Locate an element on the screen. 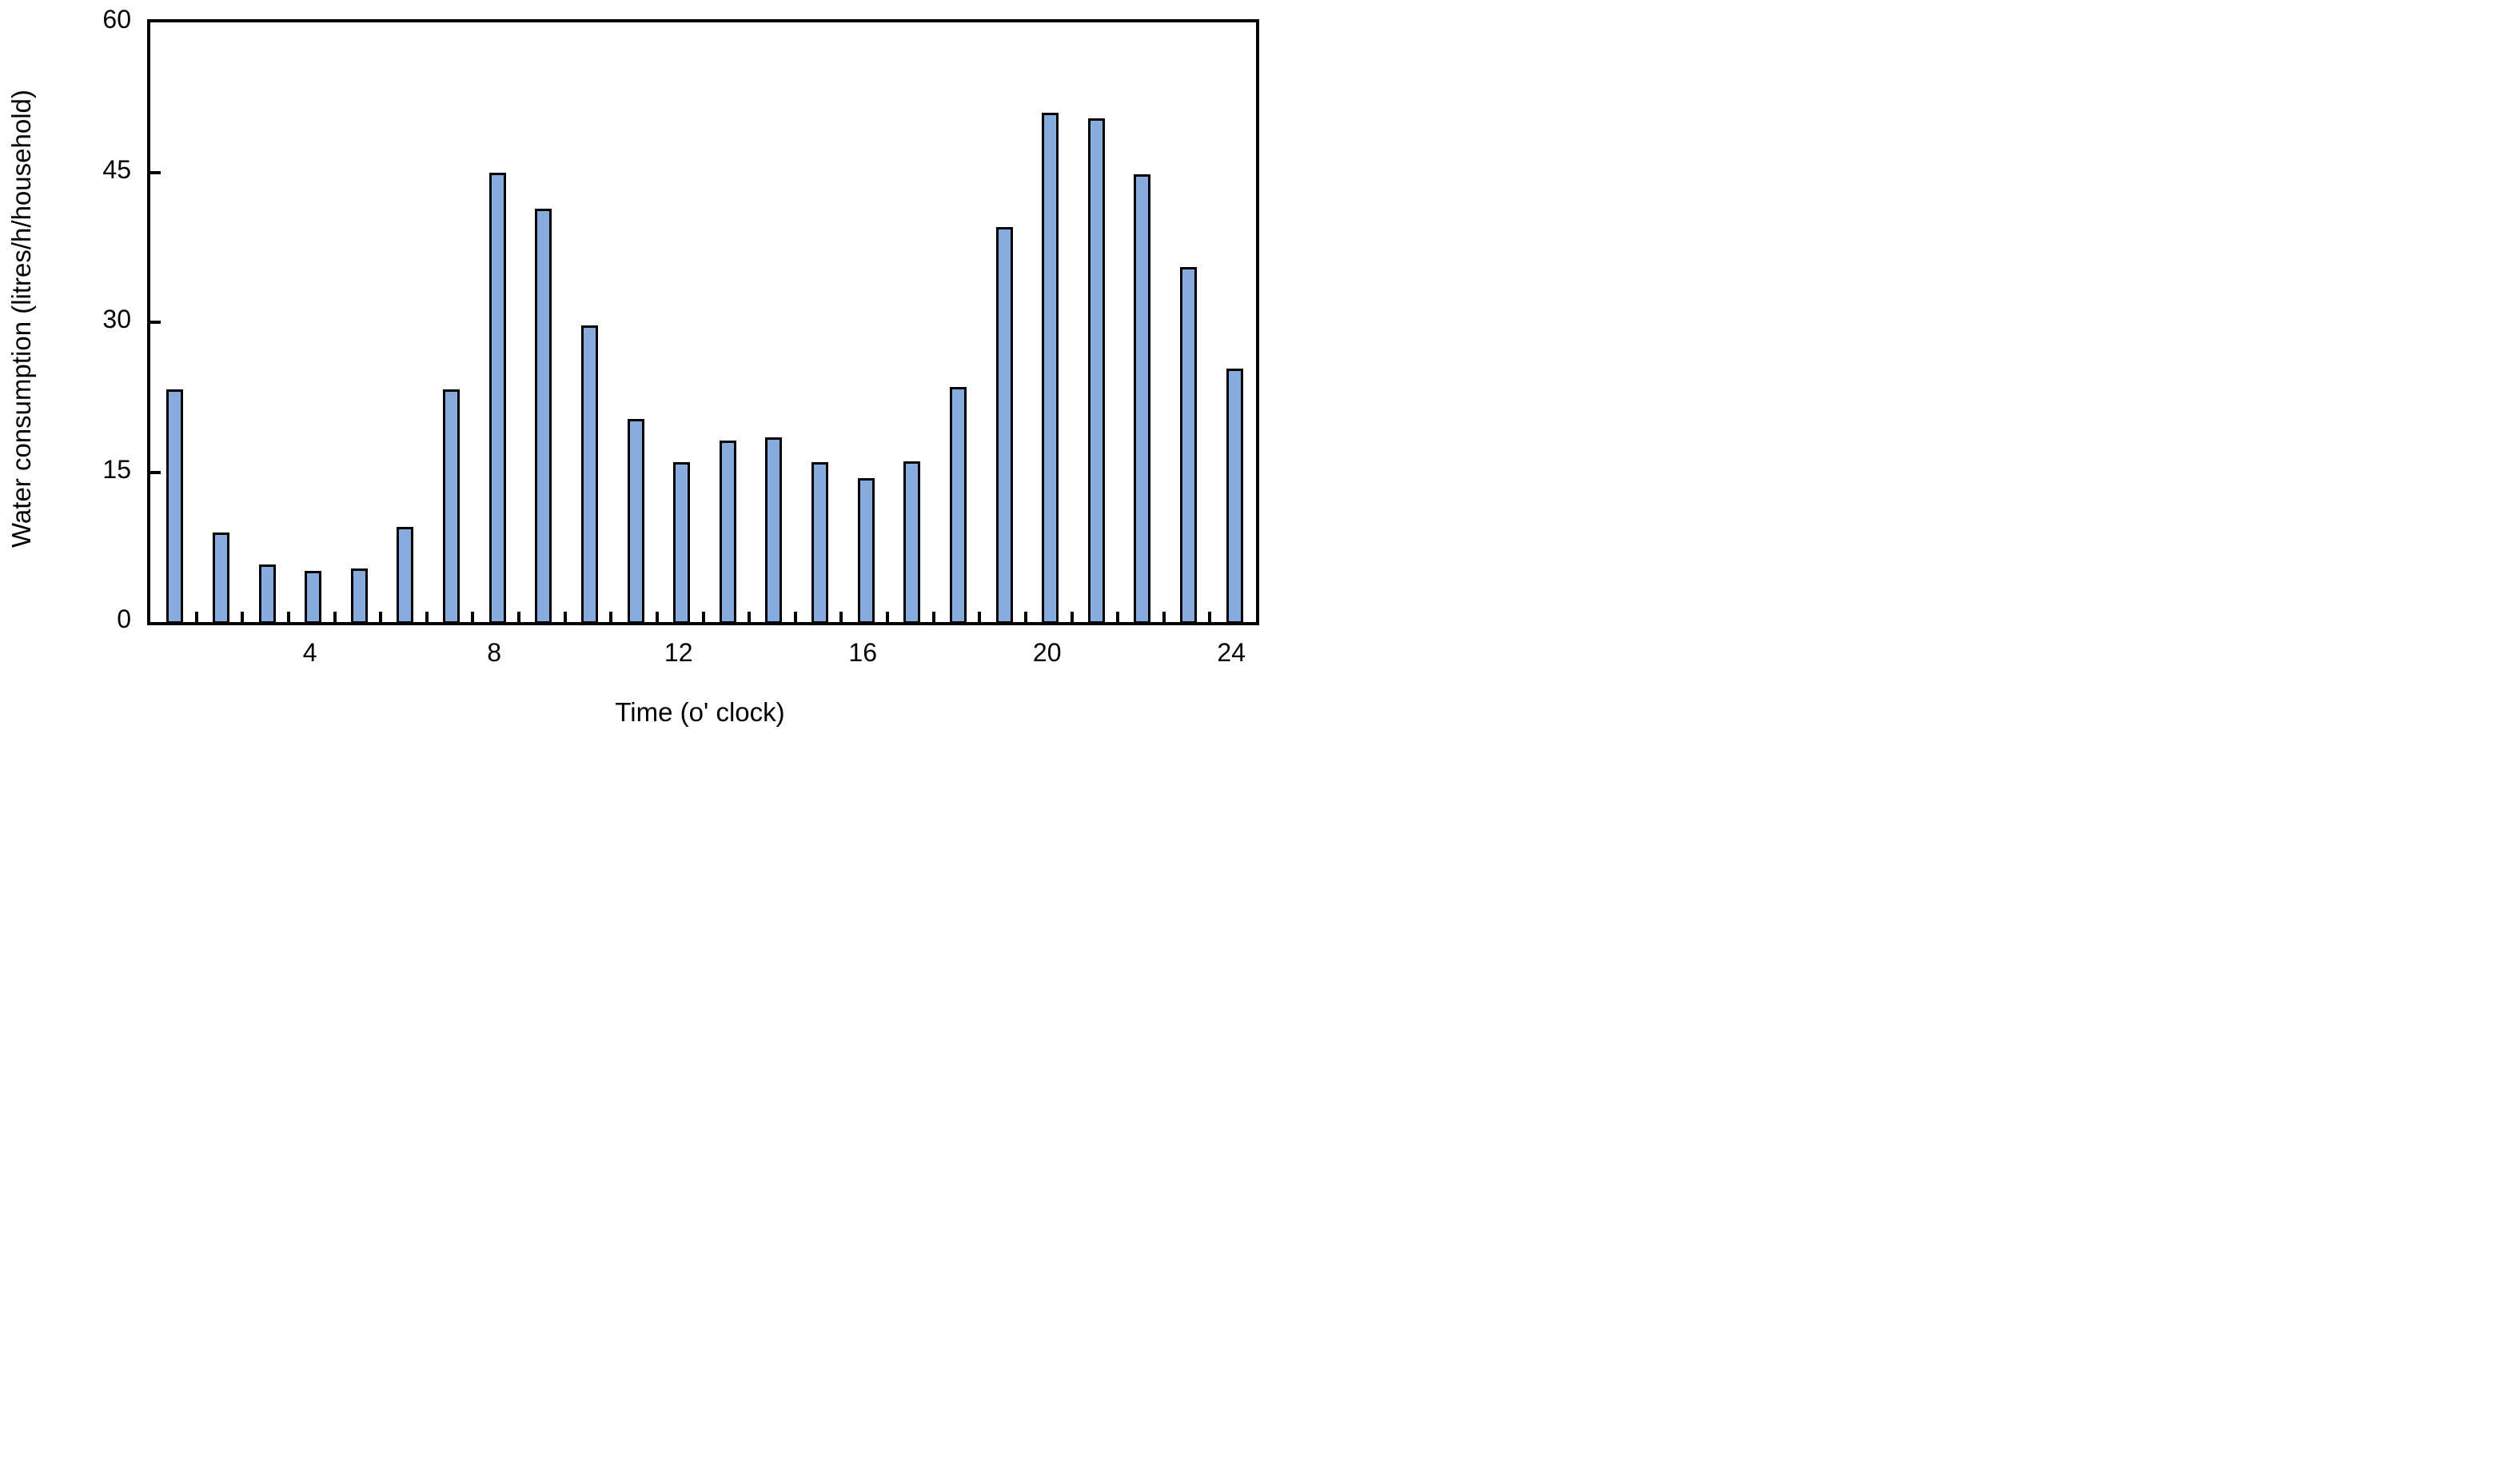 The height and width of the screenshot is (1484, 2520). y-tick-label-45: 45 is located at coordinates (116, 169).